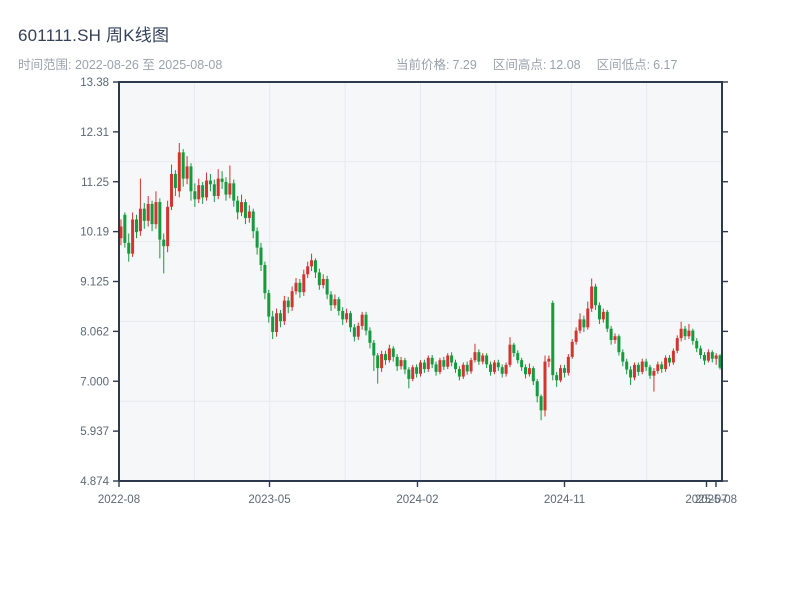 Image resolution: width=800 pixels, height=600 pixels. What do you see at coordinates (665, 65) in the screenshot?
I see `stat-range-low-value: 6.17` at bounding box center [665, 65].